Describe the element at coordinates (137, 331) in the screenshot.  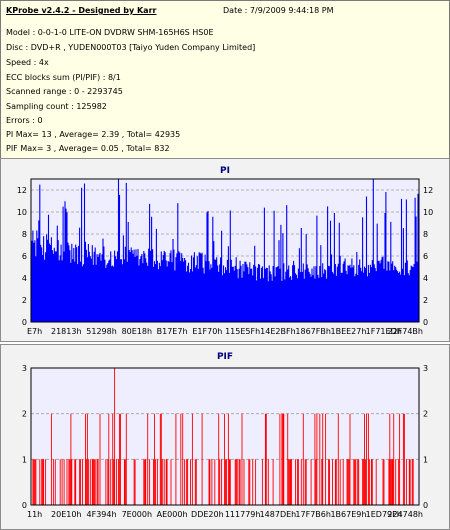
I see `x-tick-label: 80E18h` at that location.